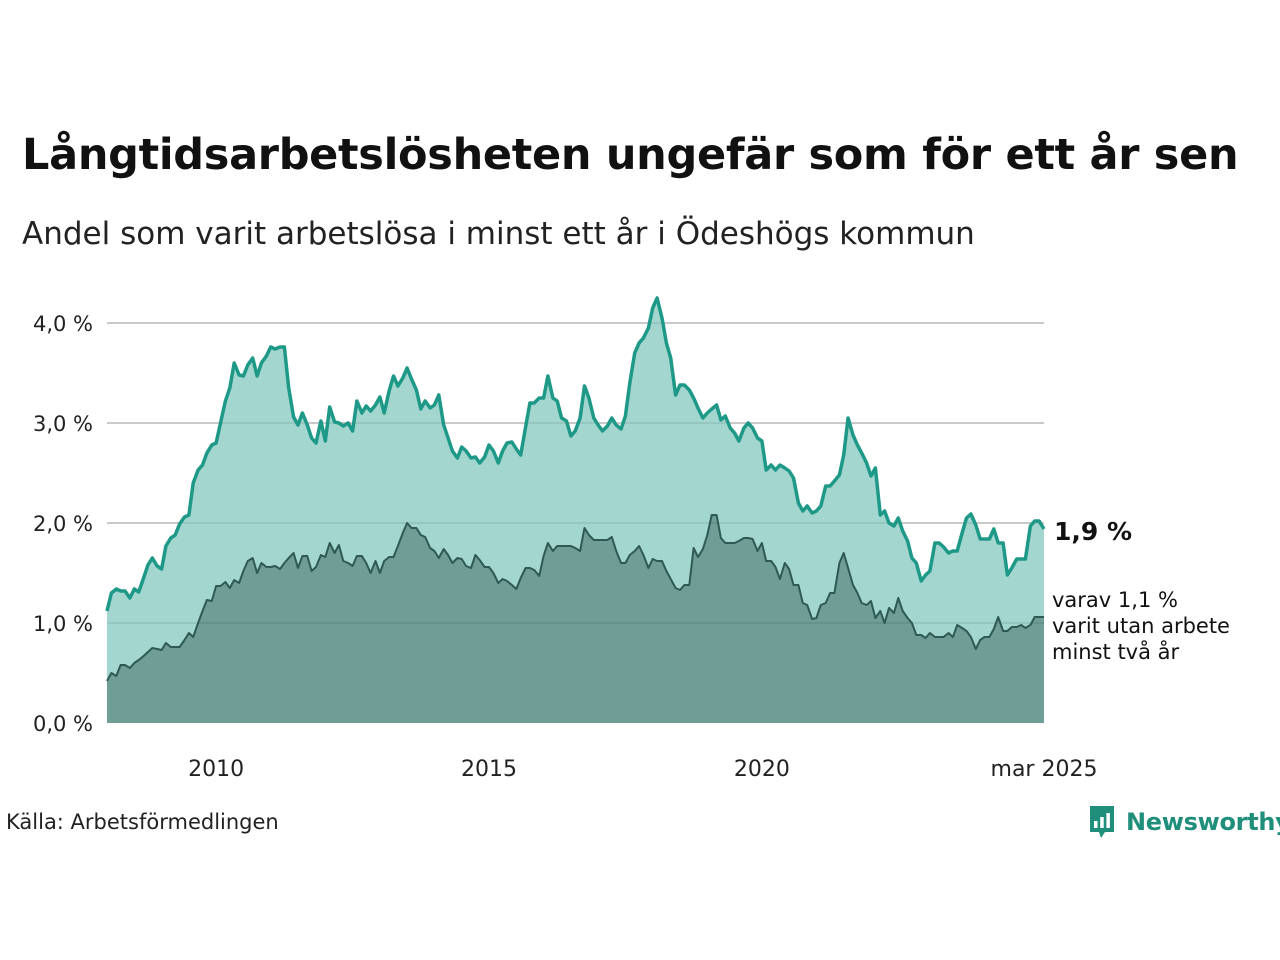 The width and height of the screenshot is (1280, 960). Describe the element at coordinates (63, 624) in the screenshot. I see `y-tick-label: 1,0 %` at that location.